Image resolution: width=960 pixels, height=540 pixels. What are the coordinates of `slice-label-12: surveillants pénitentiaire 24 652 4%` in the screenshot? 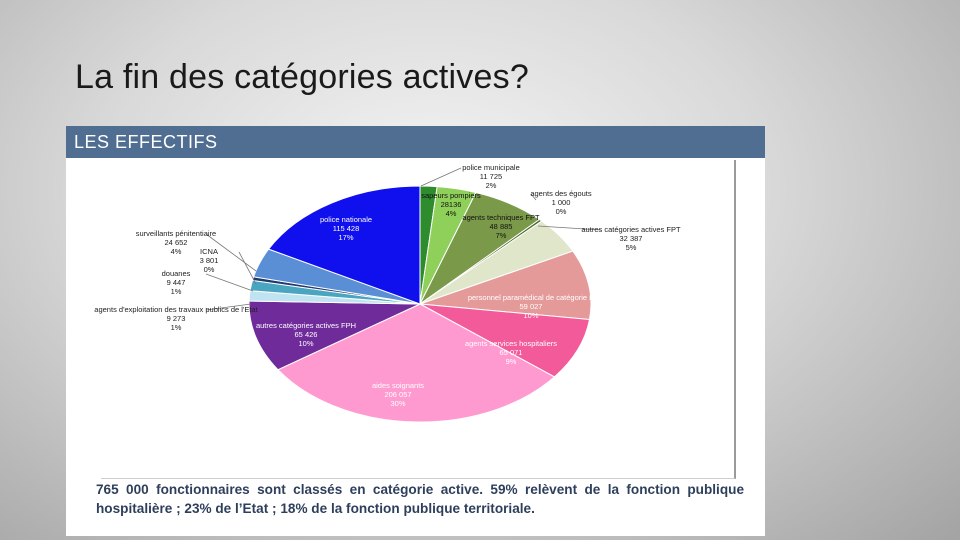 It's located at (176, 242).